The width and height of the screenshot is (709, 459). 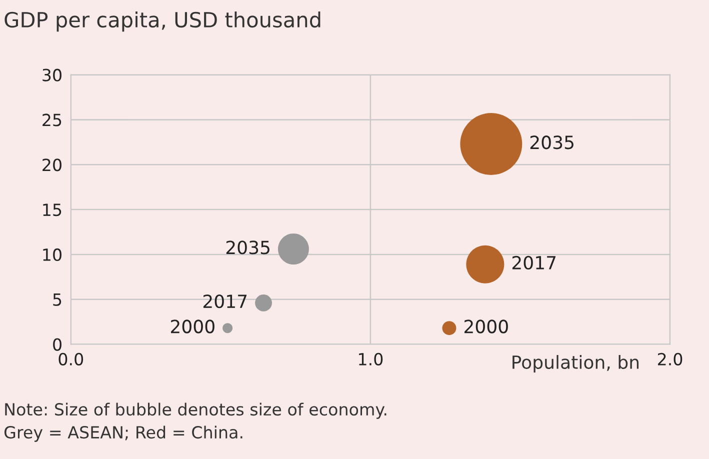 What do you see at coordinates (162, 21) in the screenshot?
I see `y-axis-title: GDP per capita, USD thousand` at bounding box center [162, 21].